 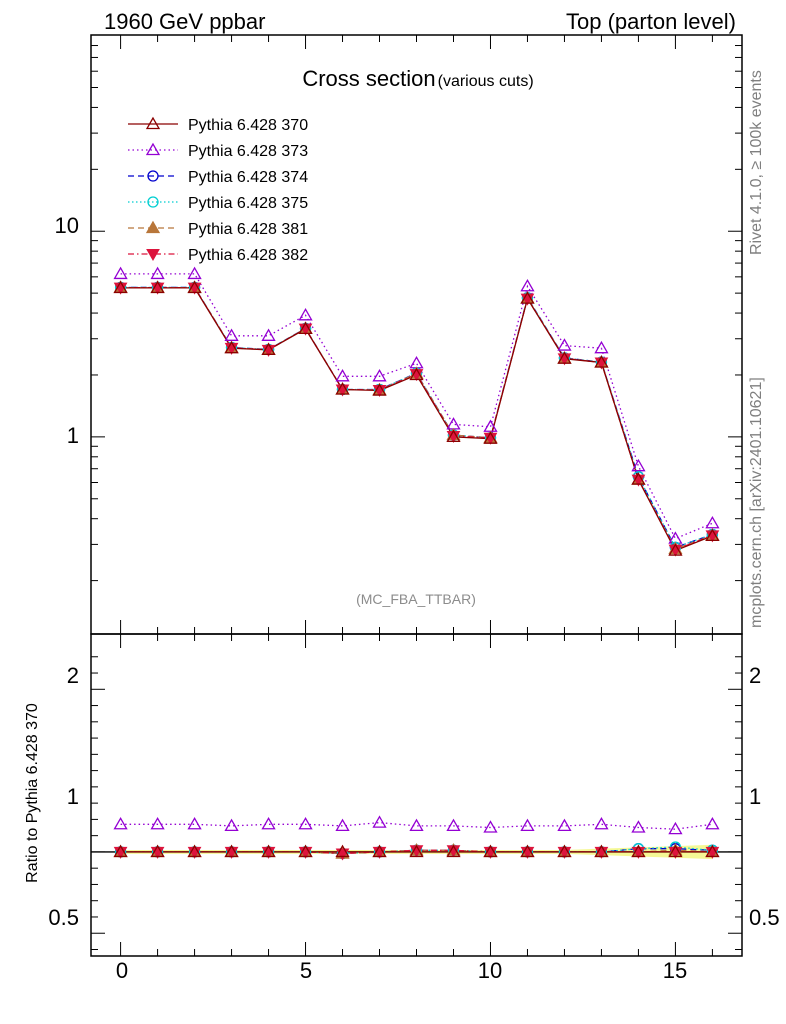 I want to click on header-process: Top (parton level), so click(x=651, y=21).